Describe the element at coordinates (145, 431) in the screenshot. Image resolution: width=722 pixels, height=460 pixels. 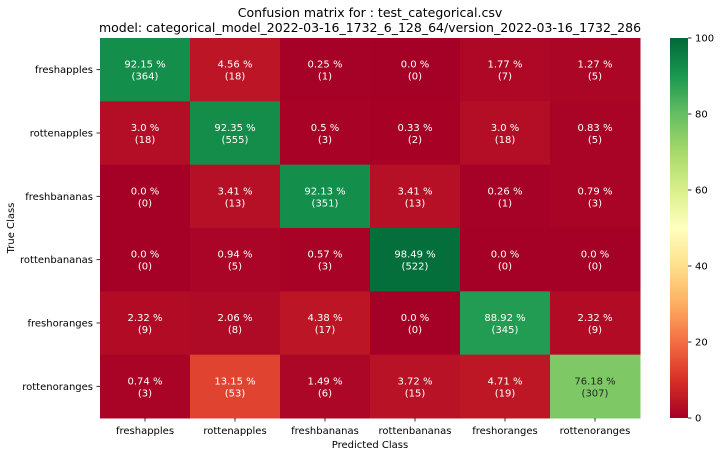
I see `x-tick-label: freshapples` at that location.